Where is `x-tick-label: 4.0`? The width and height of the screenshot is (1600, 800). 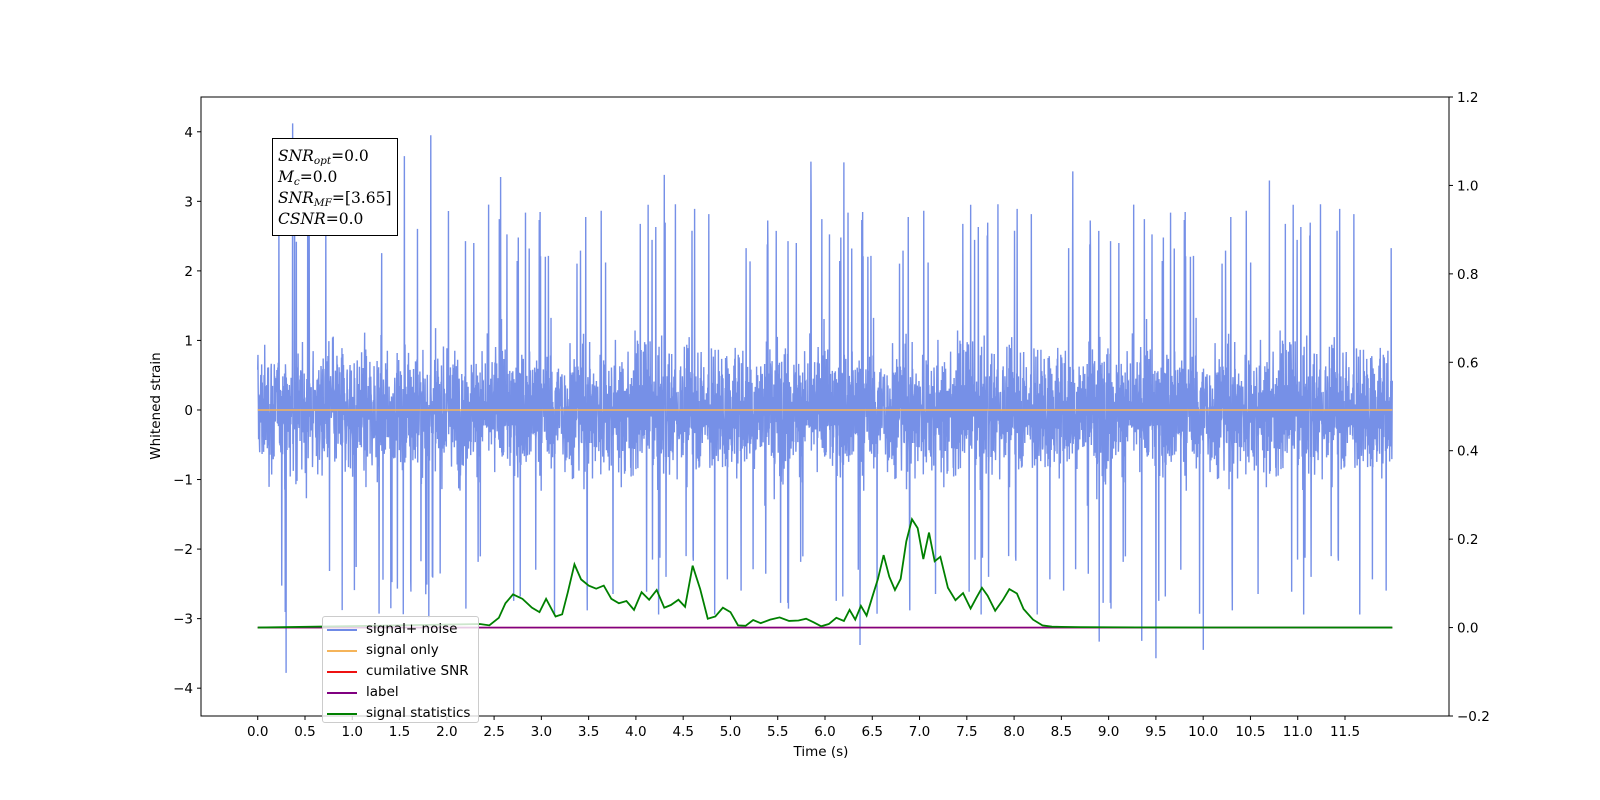 x-tick-label: 4.0 is located at coordinates (635, 732).